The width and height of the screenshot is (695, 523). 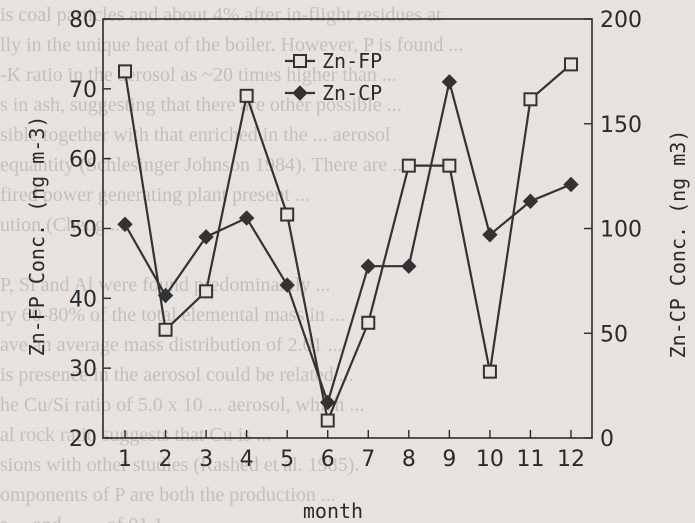 What do you see at coordinates (300, 93) in the screenshot?
I see `legend-marker-zn-cp` at bounding box center [300, 93].